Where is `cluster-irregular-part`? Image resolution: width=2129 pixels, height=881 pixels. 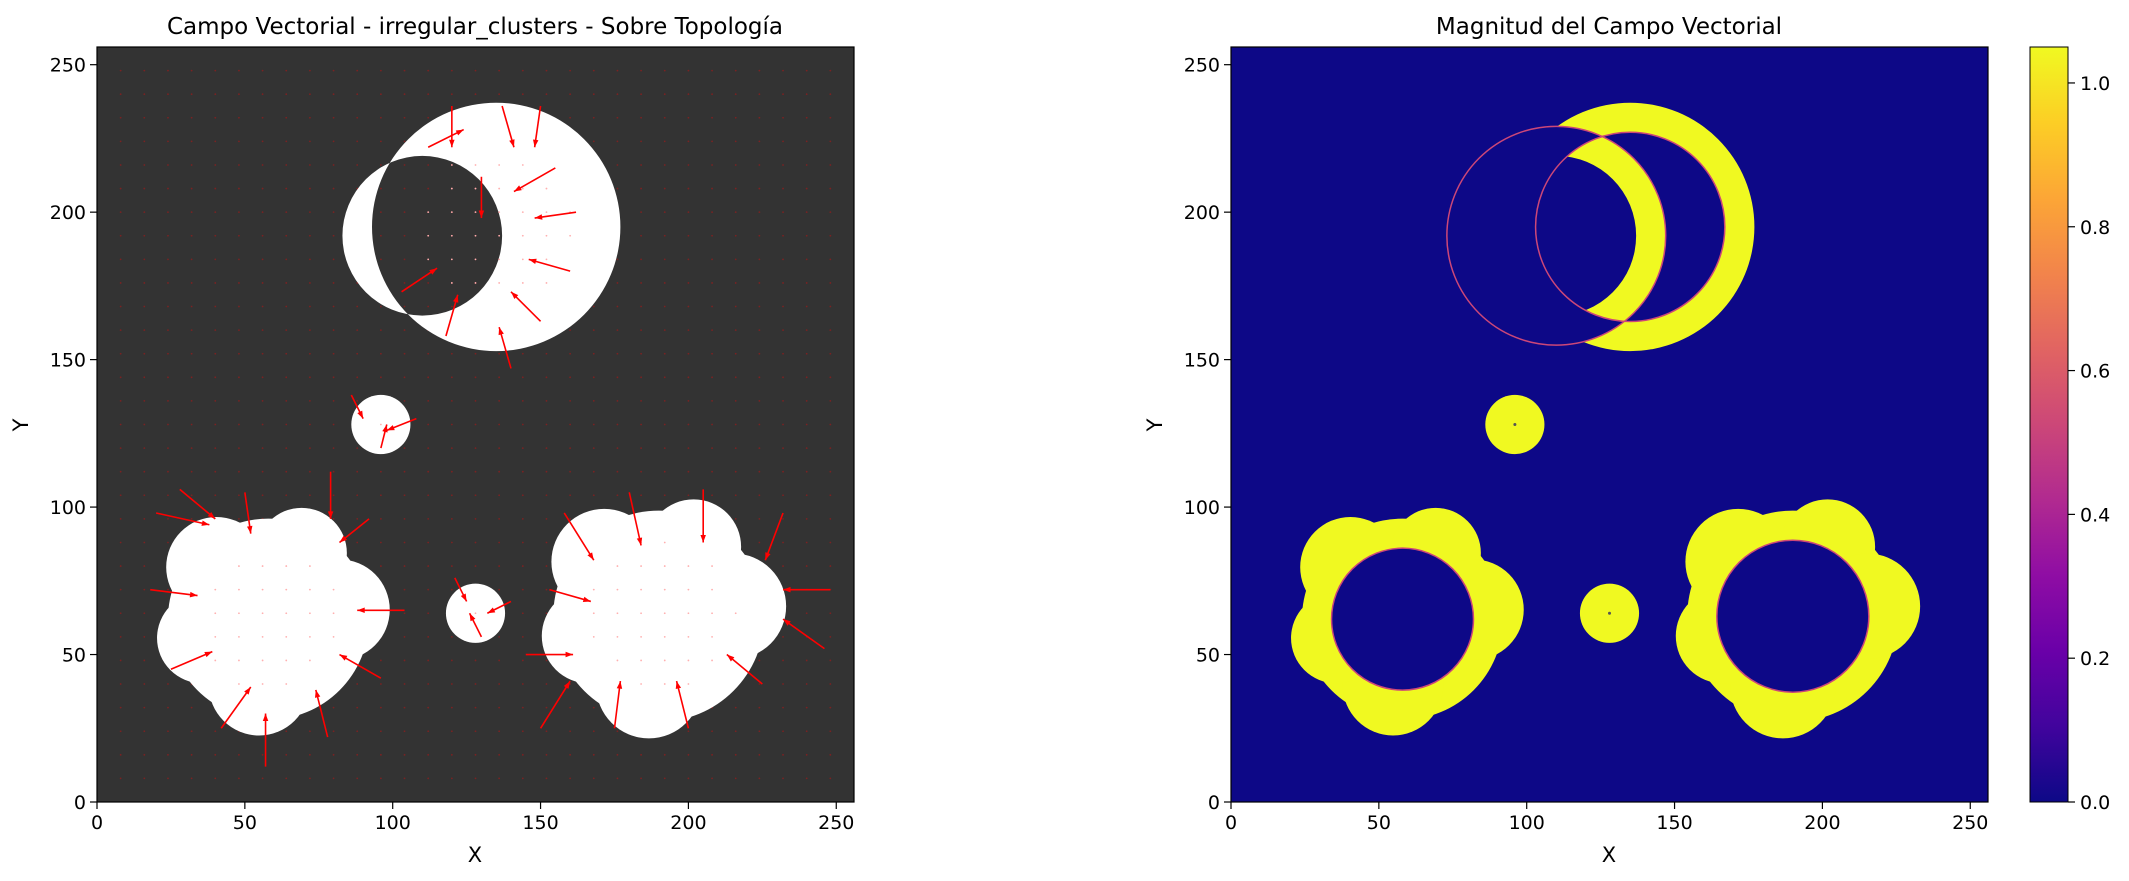
cluster-irregular-part is located at coordinates (589, 636).